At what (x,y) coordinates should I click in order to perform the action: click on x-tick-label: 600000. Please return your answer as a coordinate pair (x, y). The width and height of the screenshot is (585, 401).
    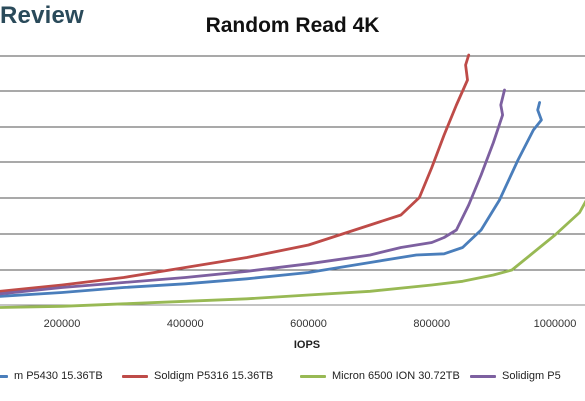
    Looking at the image, I should click on (308, 324).